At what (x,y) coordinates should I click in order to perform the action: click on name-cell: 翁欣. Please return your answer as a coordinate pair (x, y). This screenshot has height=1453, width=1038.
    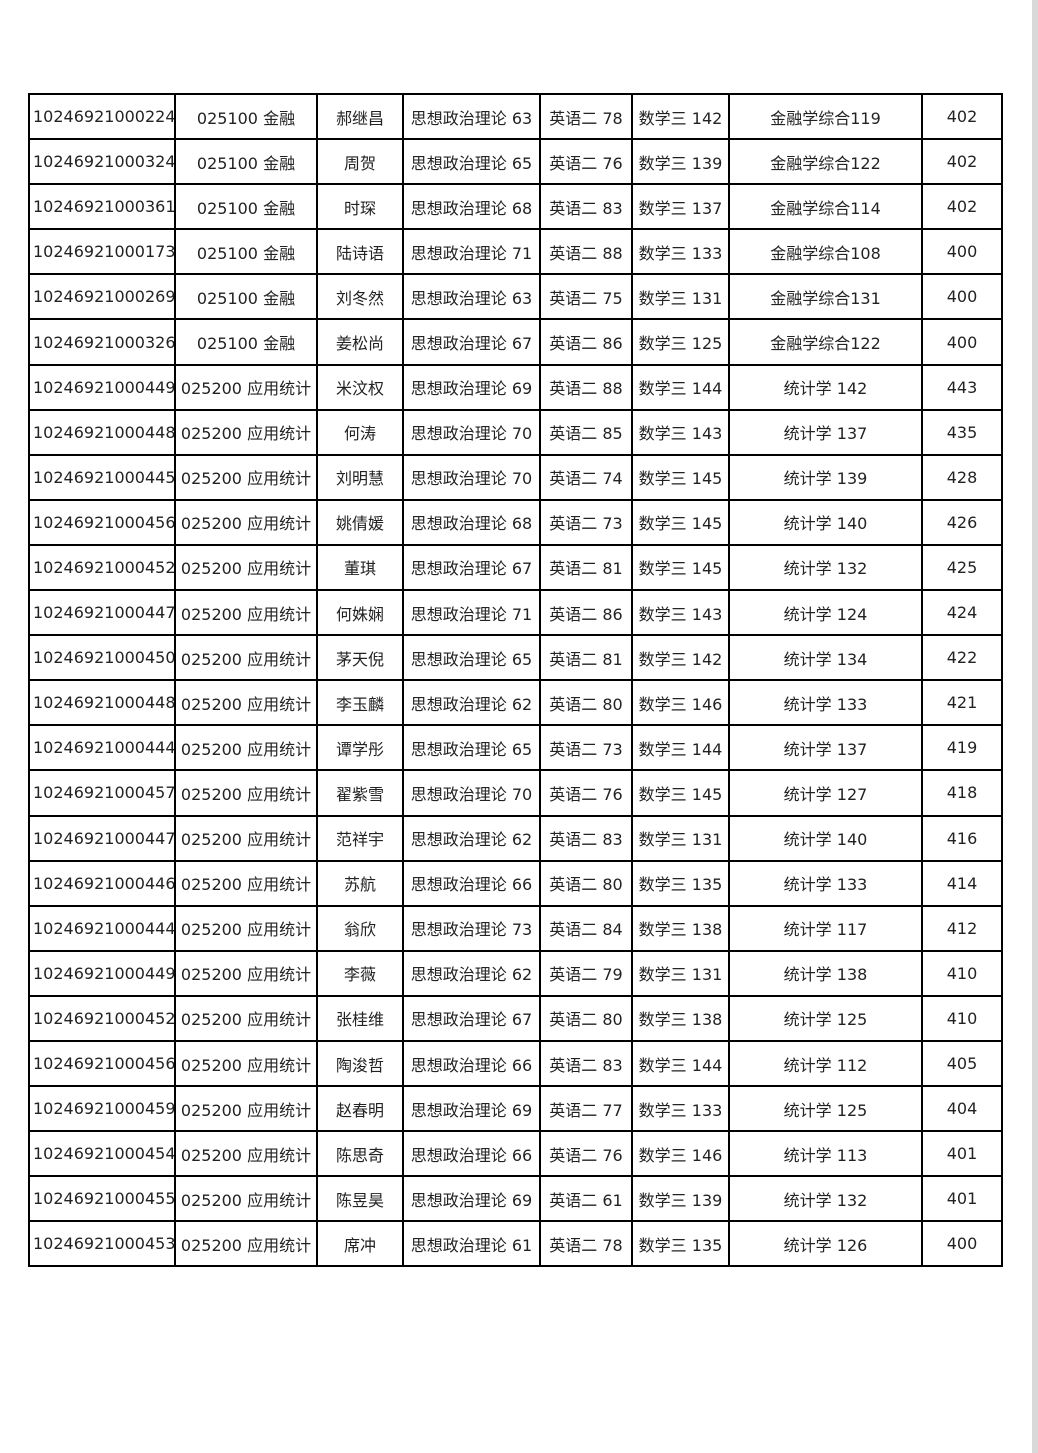
    Looking at the image, I should click on (360, 928).